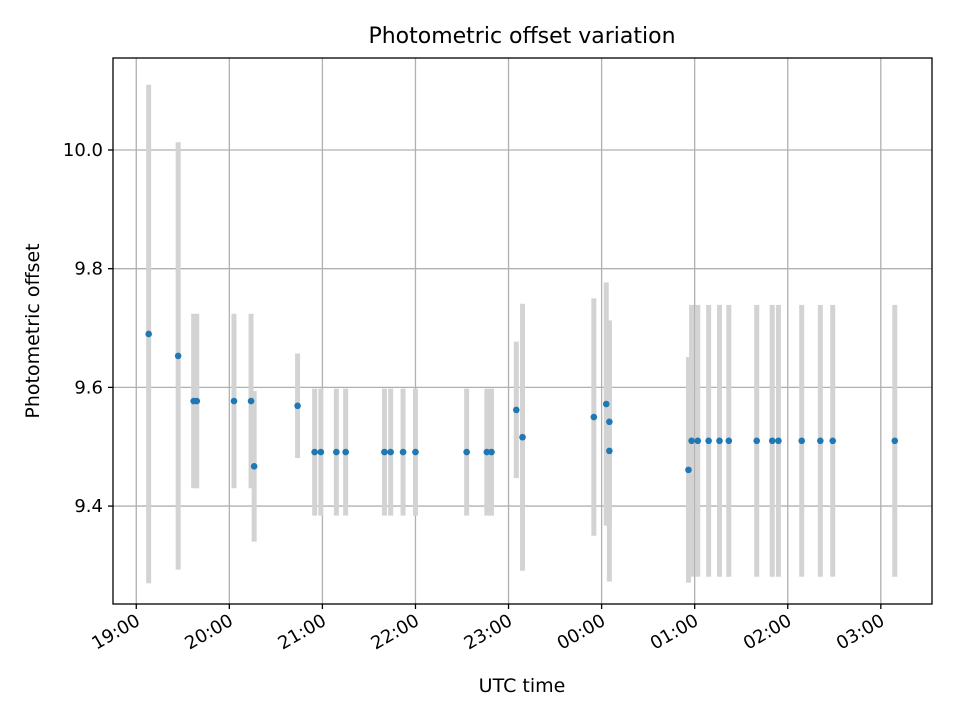 Image resolution: width=960 pixels, height=720 pixels. I want to click on y-tick-label: 9.4, so click(88, 506).